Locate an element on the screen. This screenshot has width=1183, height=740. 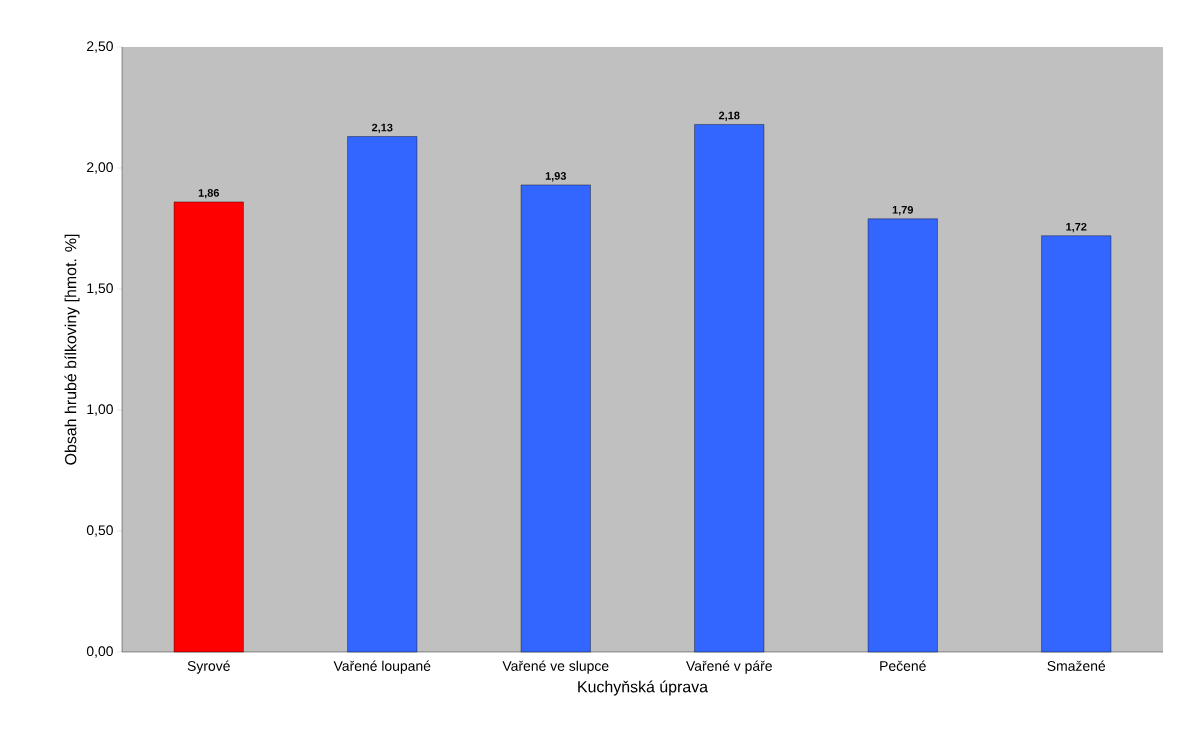
x-tick-label: Vařené loupané is located at coordinates (382, 667).